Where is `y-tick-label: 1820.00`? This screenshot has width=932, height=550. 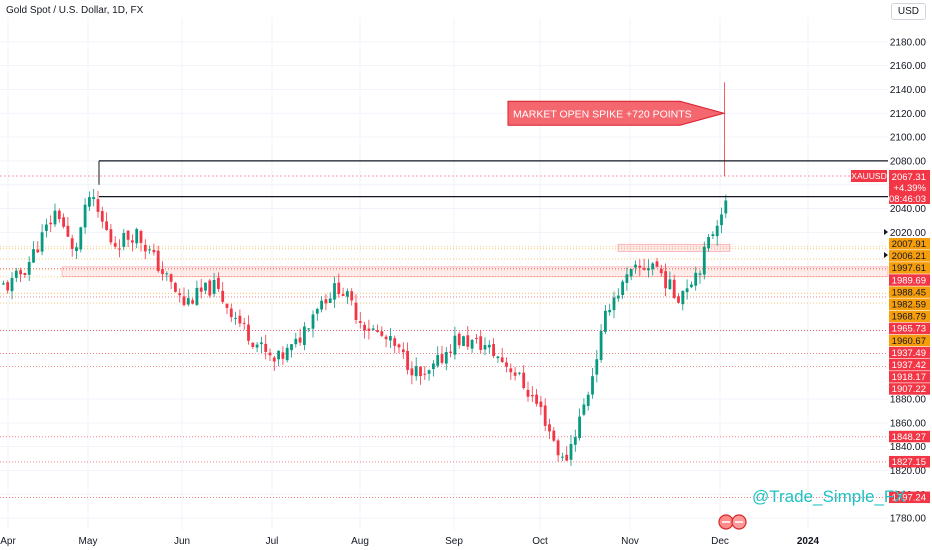
y-tick-label: 1820.00 is located at coordinates (908, 471).